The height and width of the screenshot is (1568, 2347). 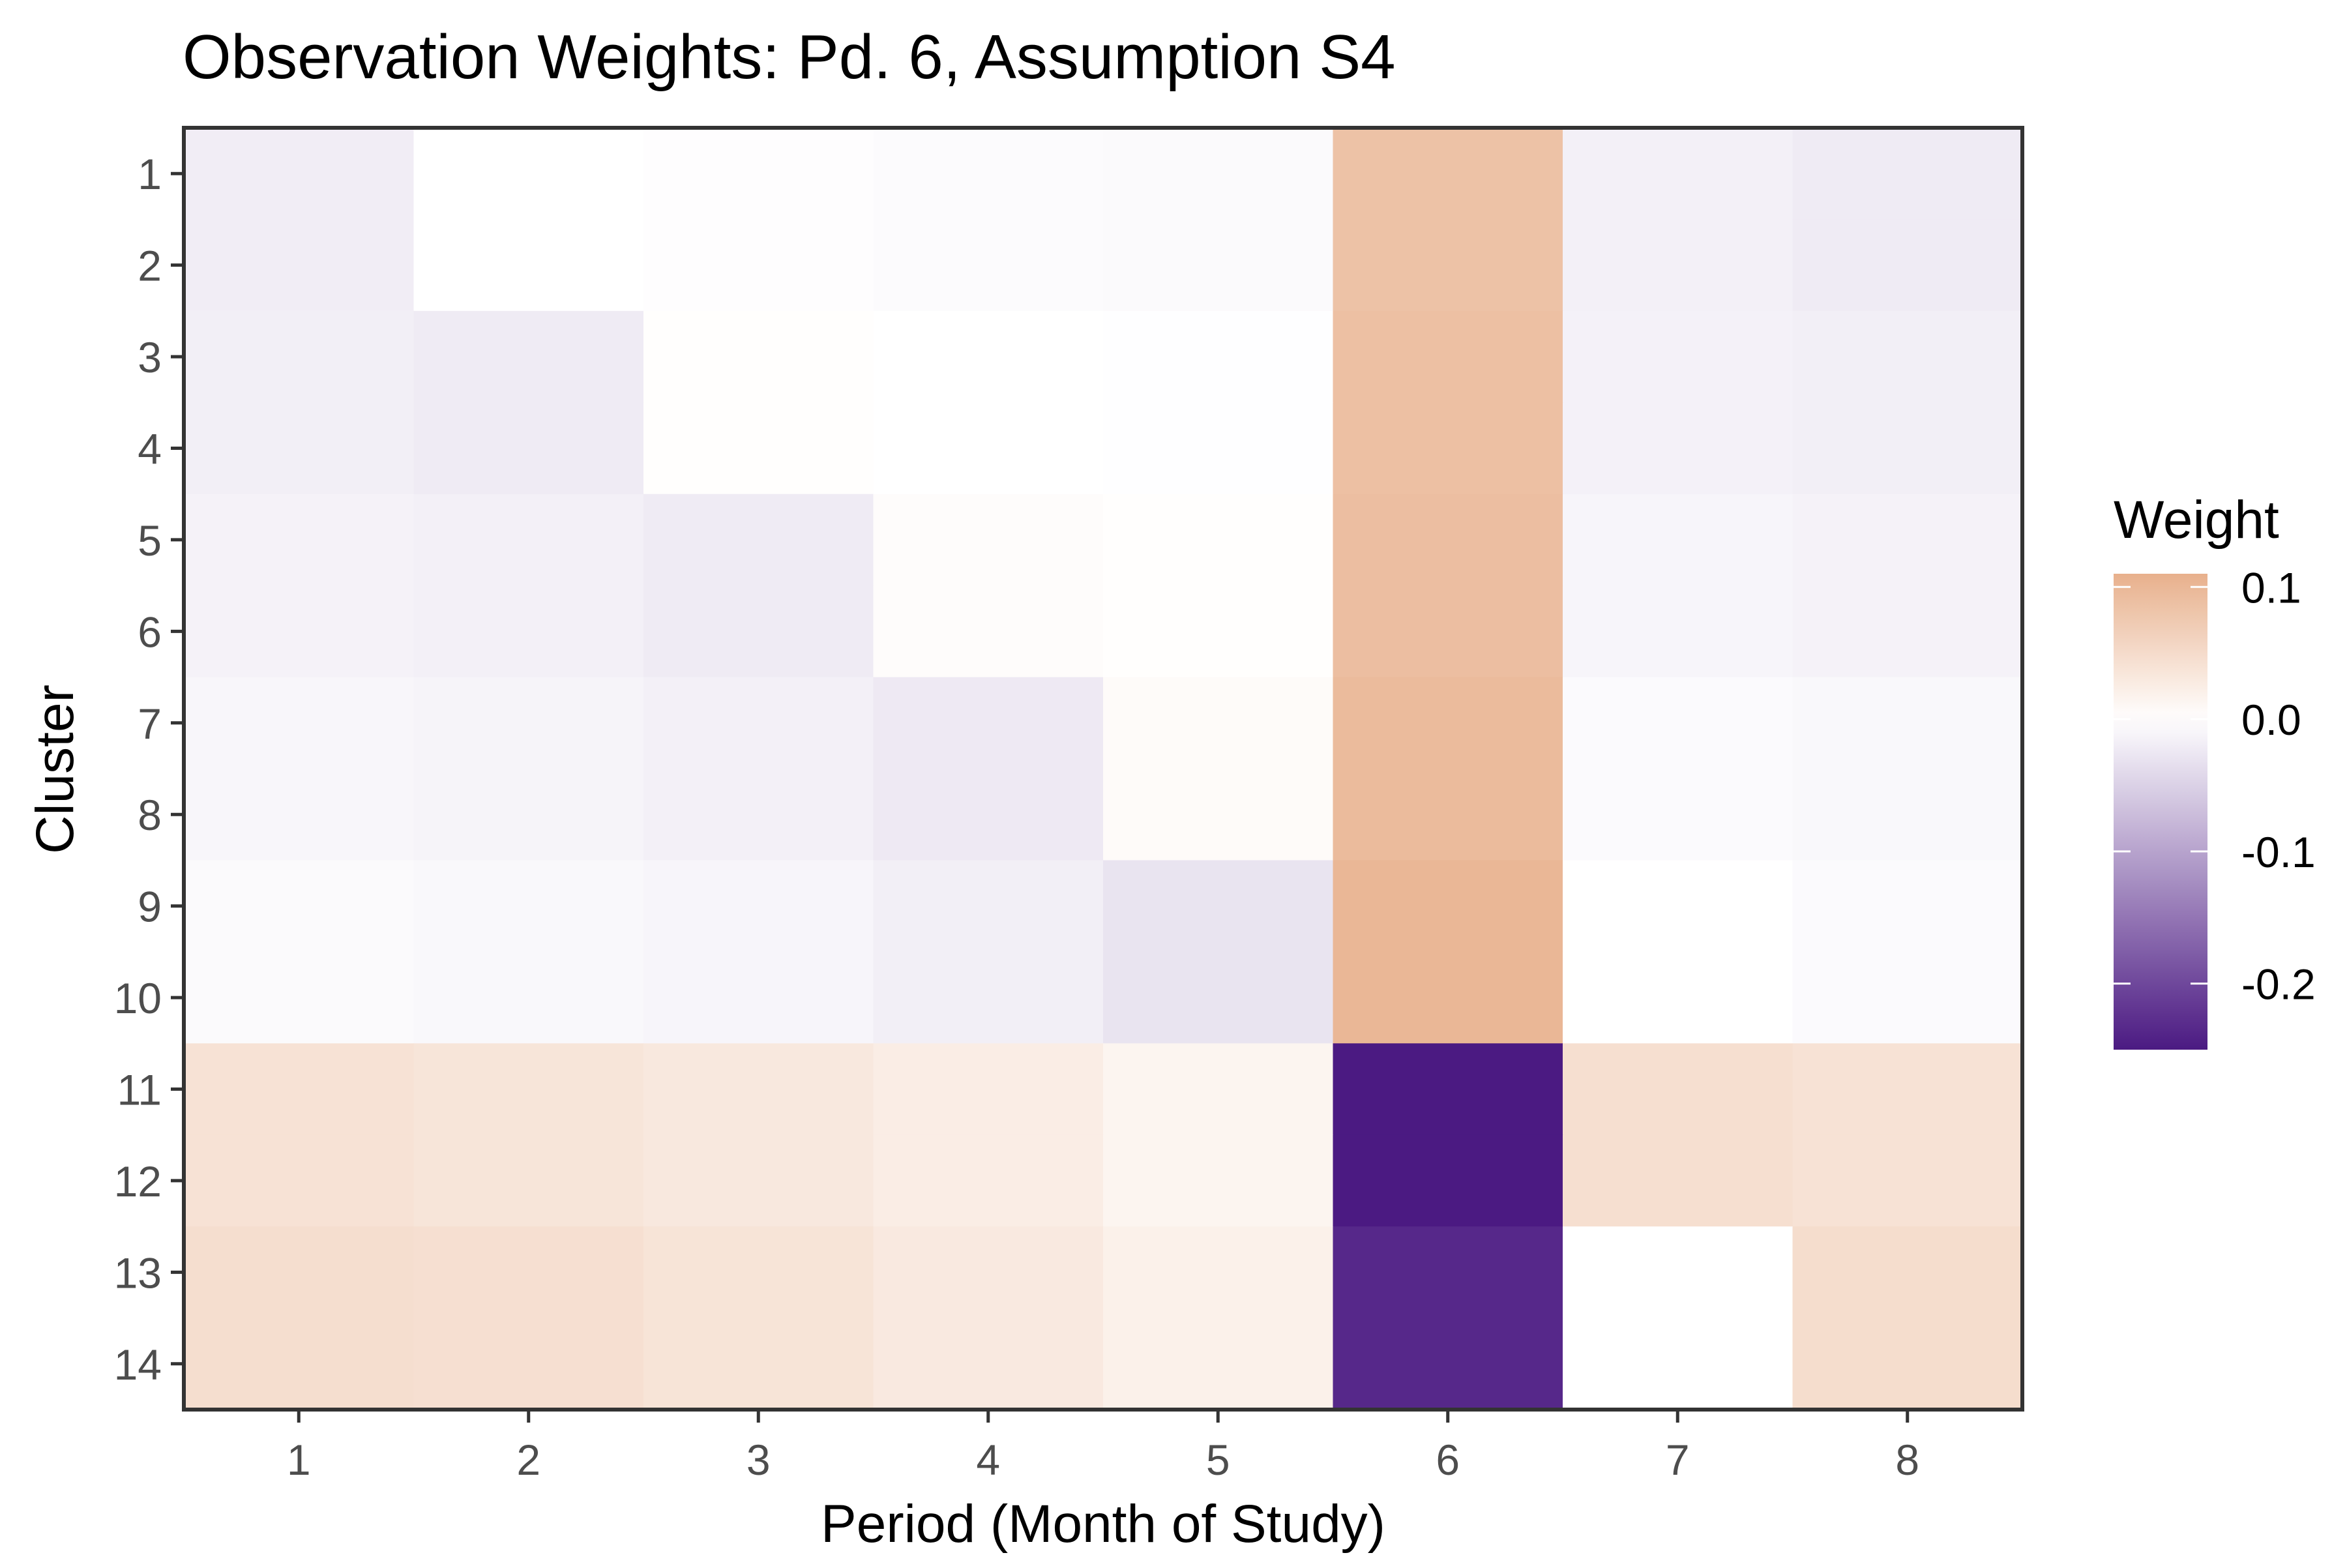 What do you see at coordinates (150, 724) in the screenshot?
I see `y-tick-label: 7` at bounding box center [150, 724].